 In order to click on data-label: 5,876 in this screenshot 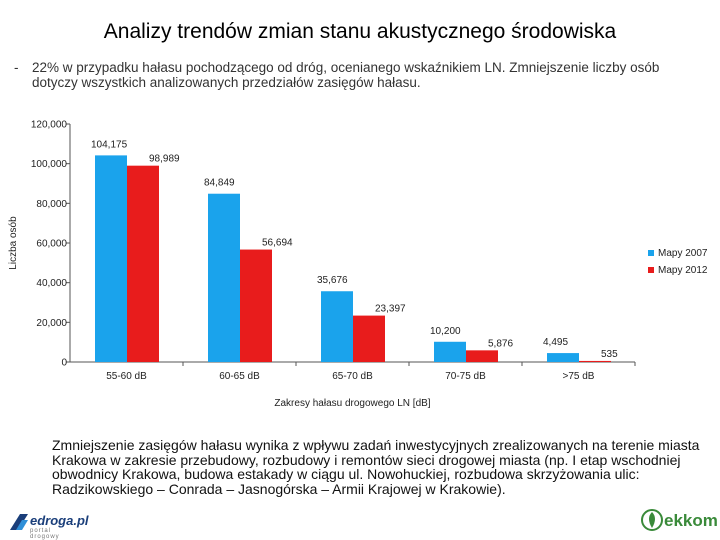, I will do `click(500, 343)`.